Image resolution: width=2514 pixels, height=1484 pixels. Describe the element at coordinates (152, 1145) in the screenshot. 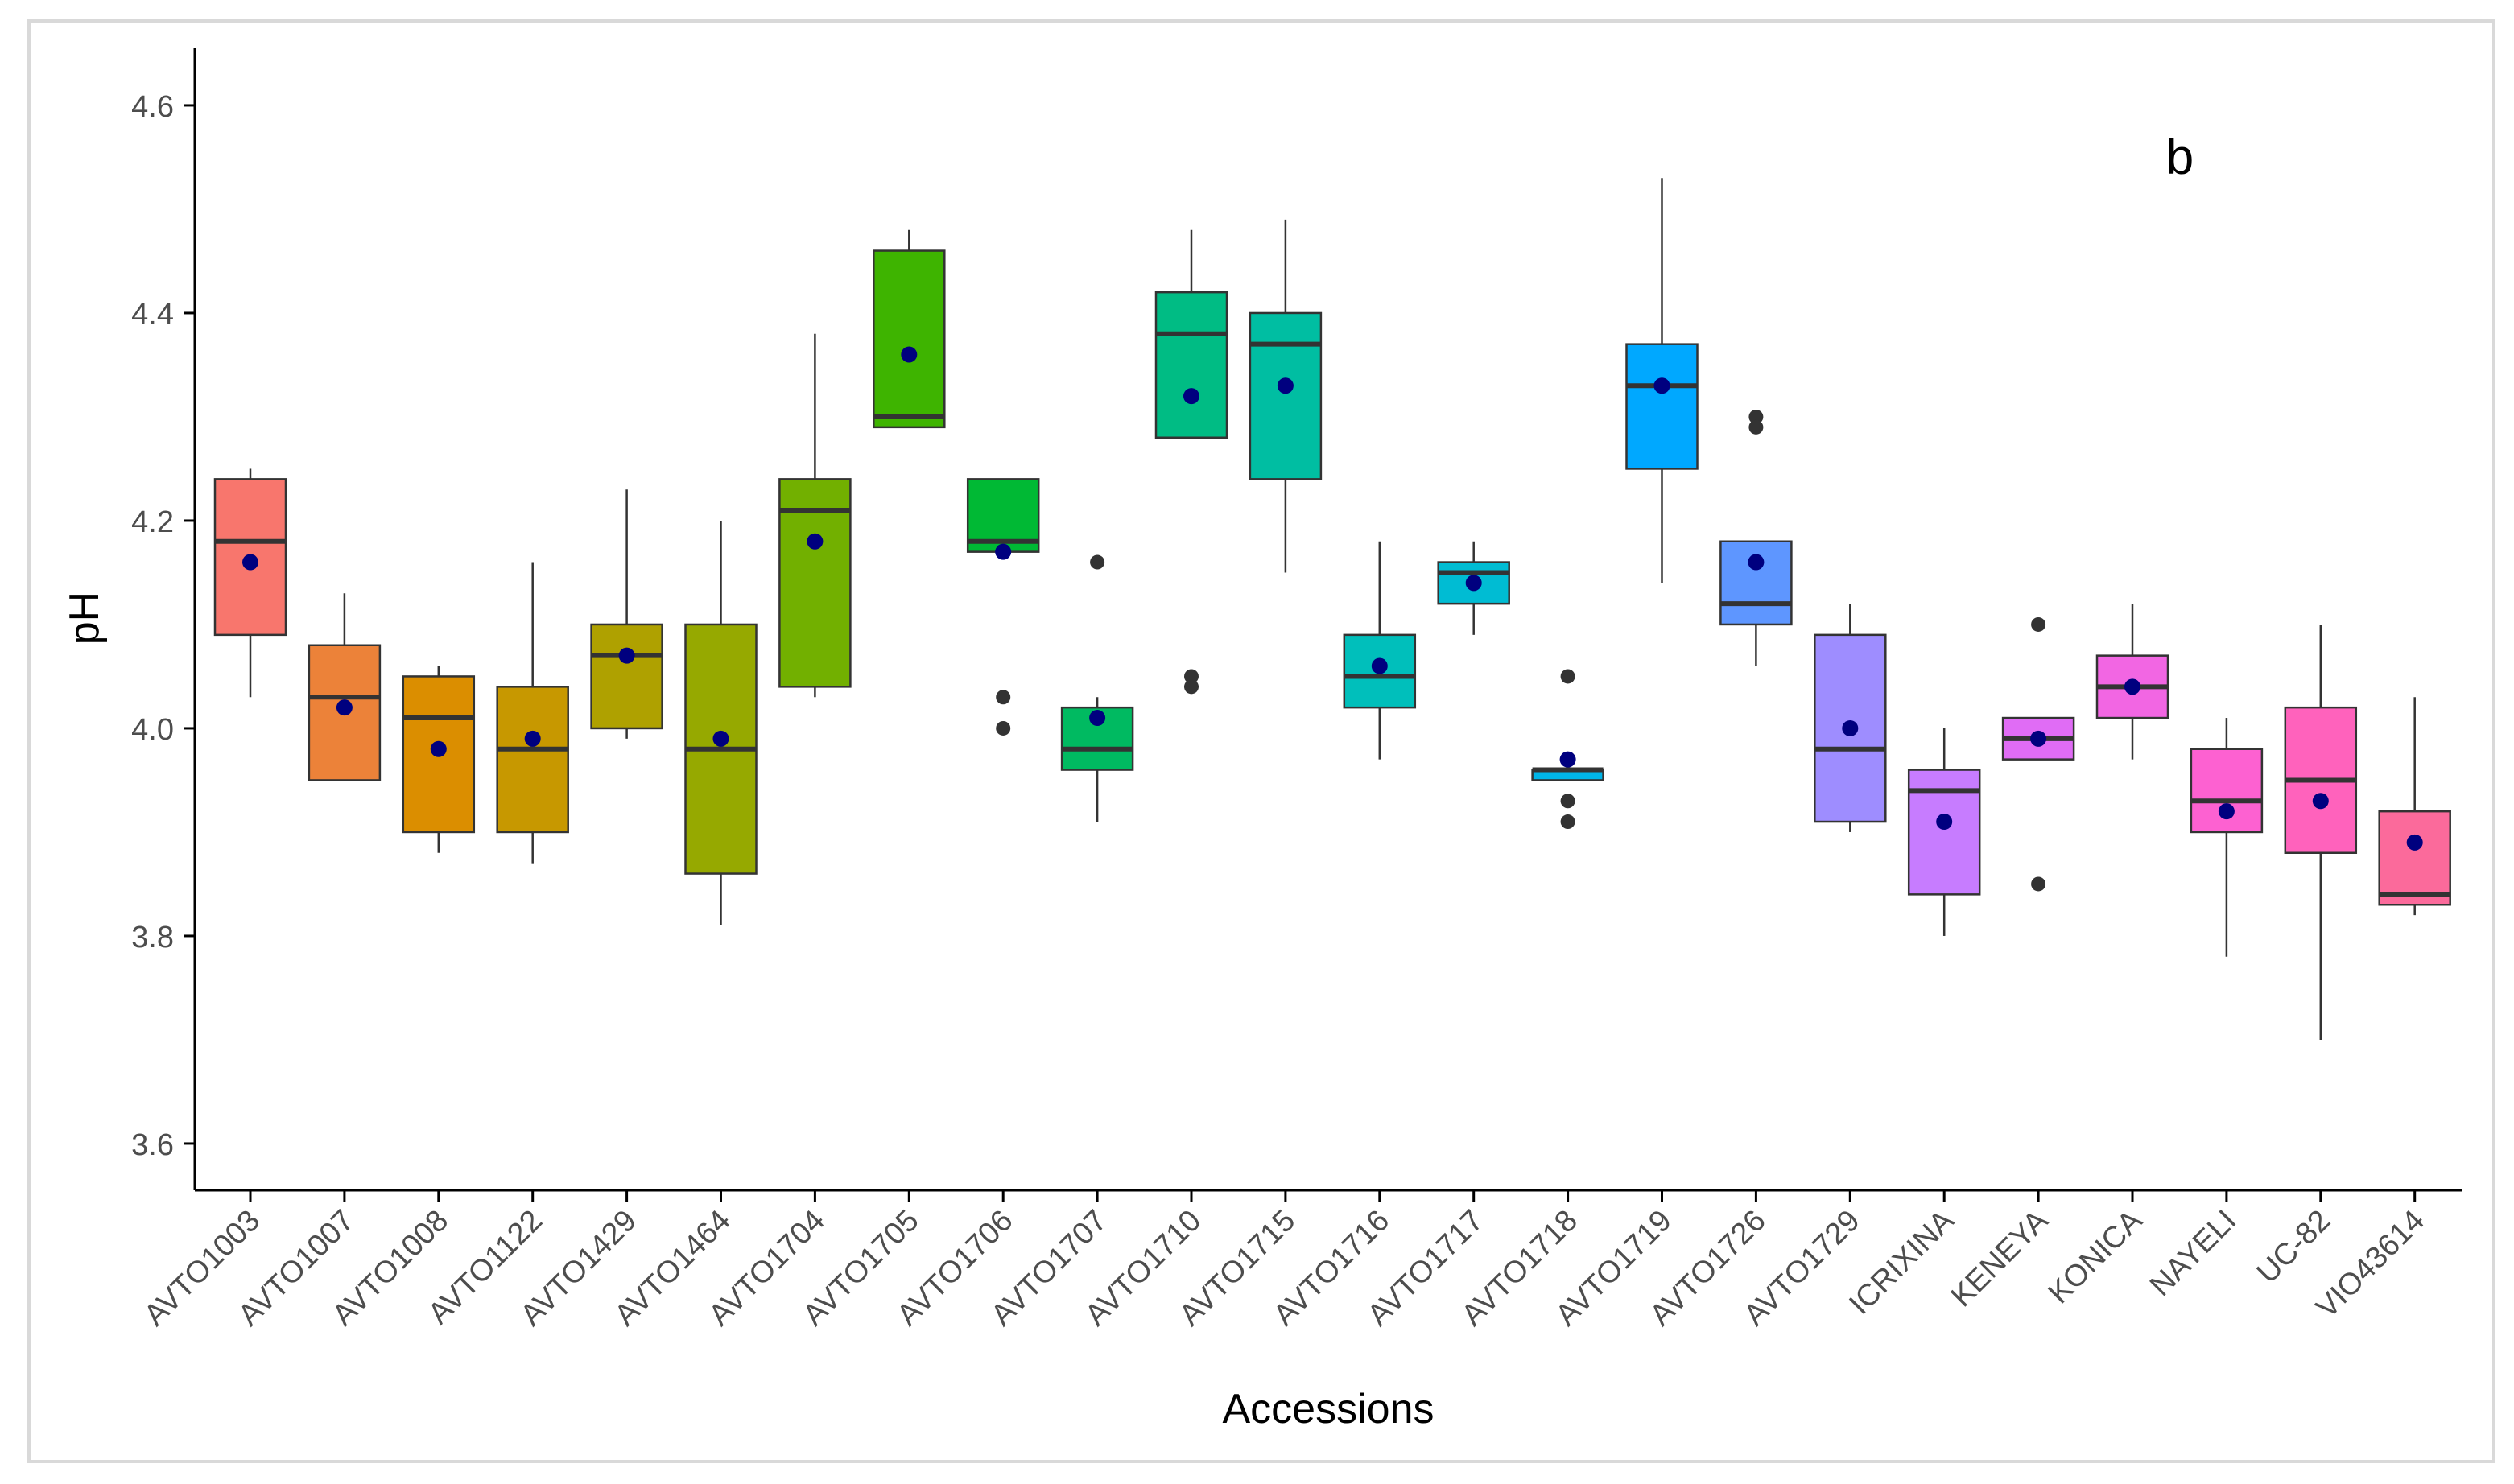

I see `y-tick-label: 3.6` at that location.